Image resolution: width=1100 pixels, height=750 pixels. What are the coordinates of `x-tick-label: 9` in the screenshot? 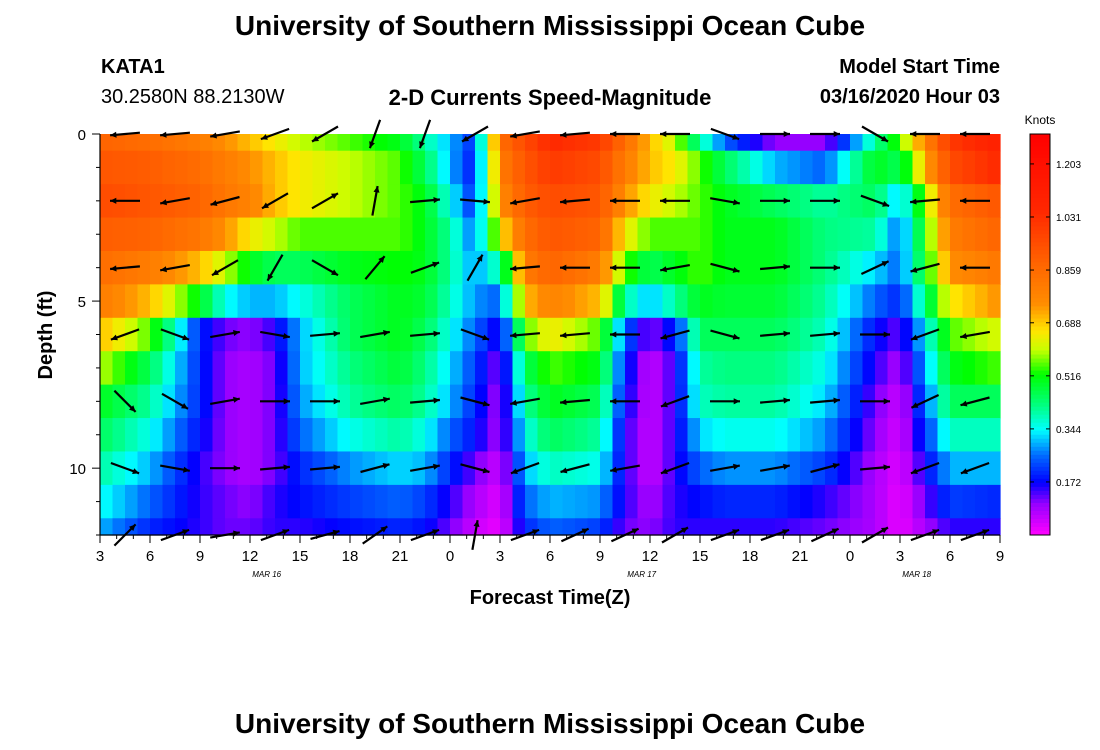 It's located at (200, 556).